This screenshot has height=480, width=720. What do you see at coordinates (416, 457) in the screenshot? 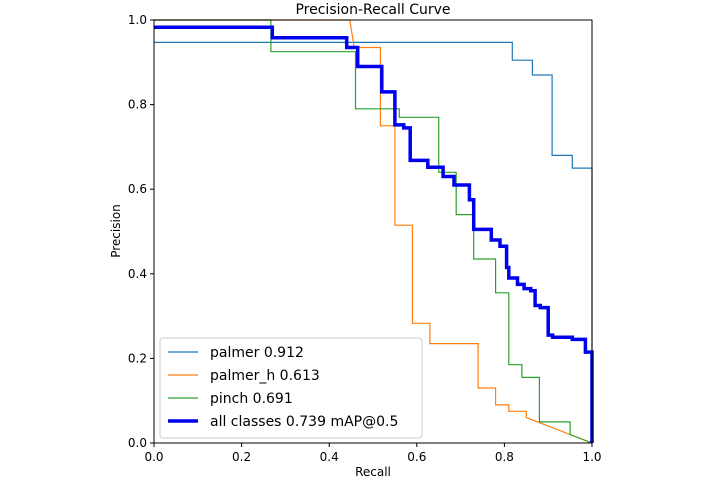
I see `x-tick-label: 0.6` at bounding box center [416, 457].